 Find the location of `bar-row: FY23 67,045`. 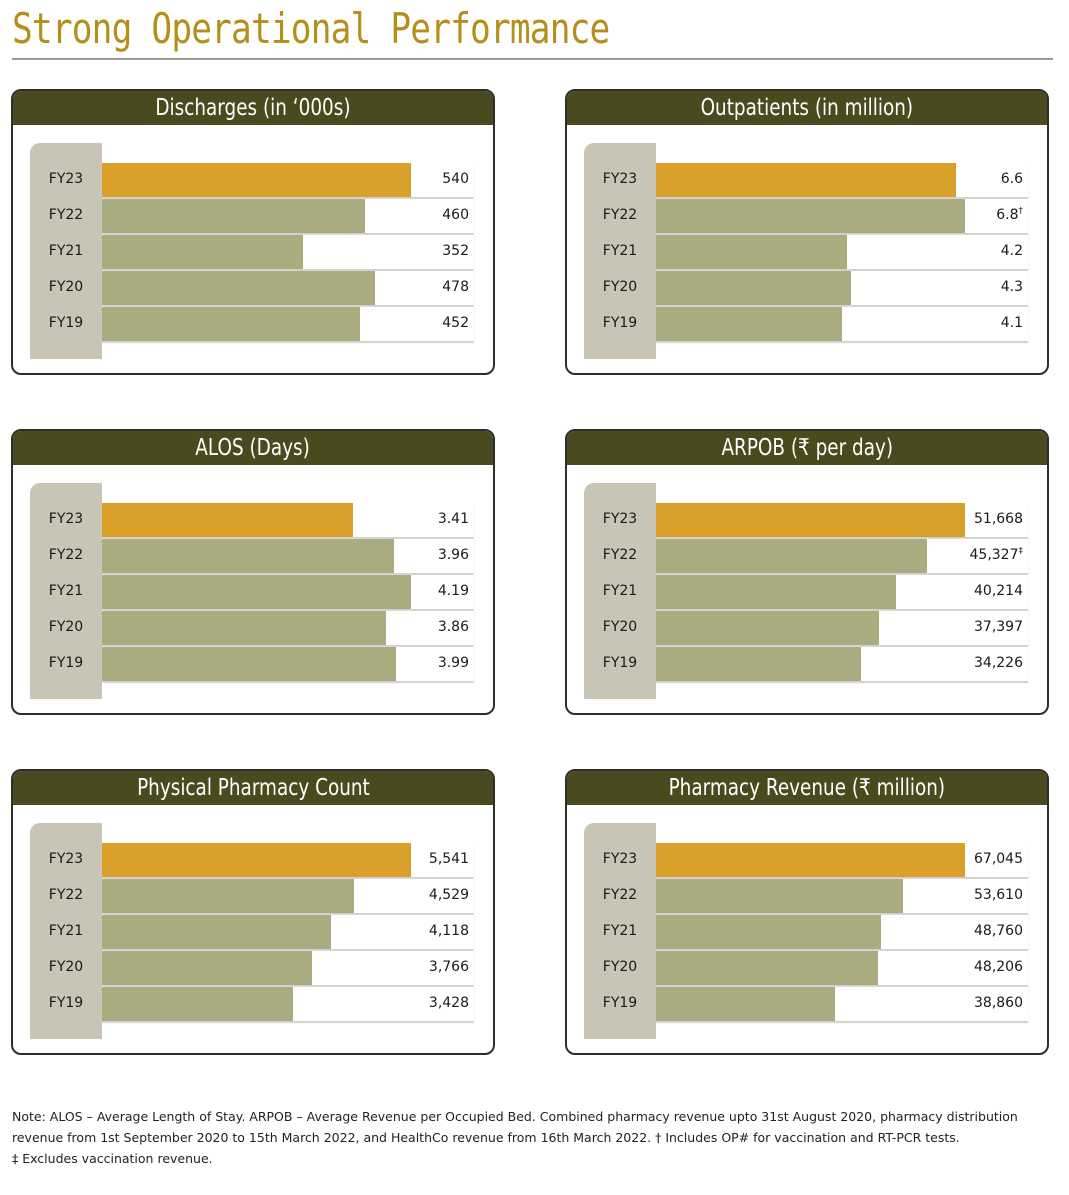

bar-row: FY23 67,045 is located at coordinates (807, 859).